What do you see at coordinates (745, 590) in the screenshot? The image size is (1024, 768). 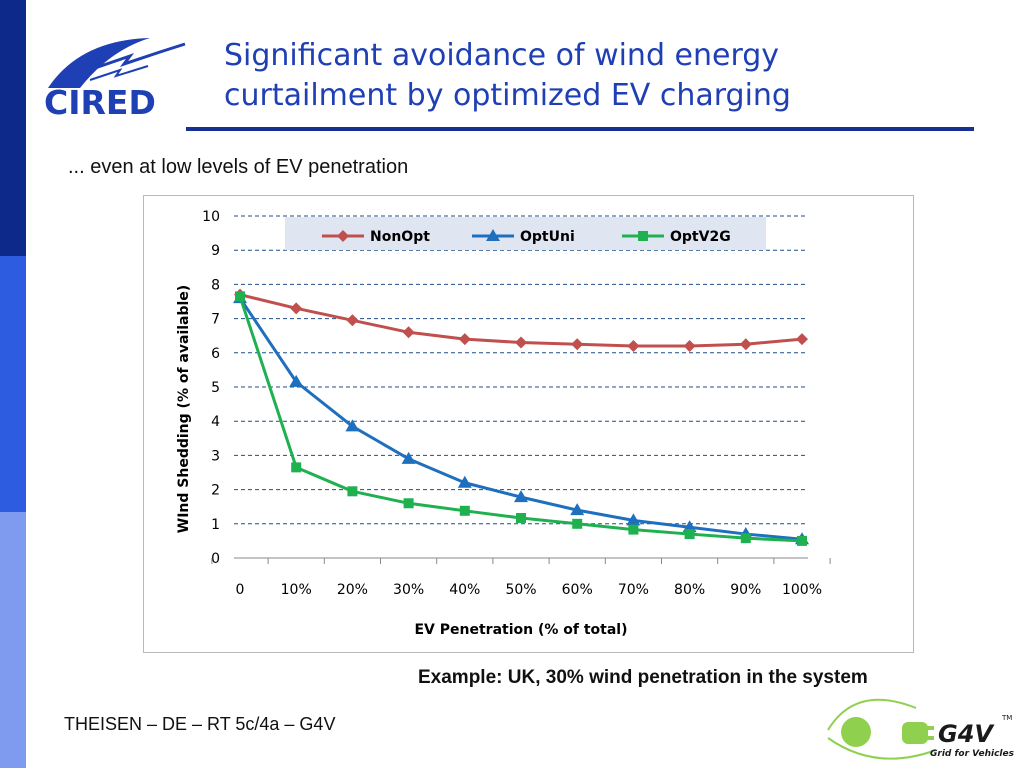 I see `x-tick-label: 90%` at bounding box center [745, 590].